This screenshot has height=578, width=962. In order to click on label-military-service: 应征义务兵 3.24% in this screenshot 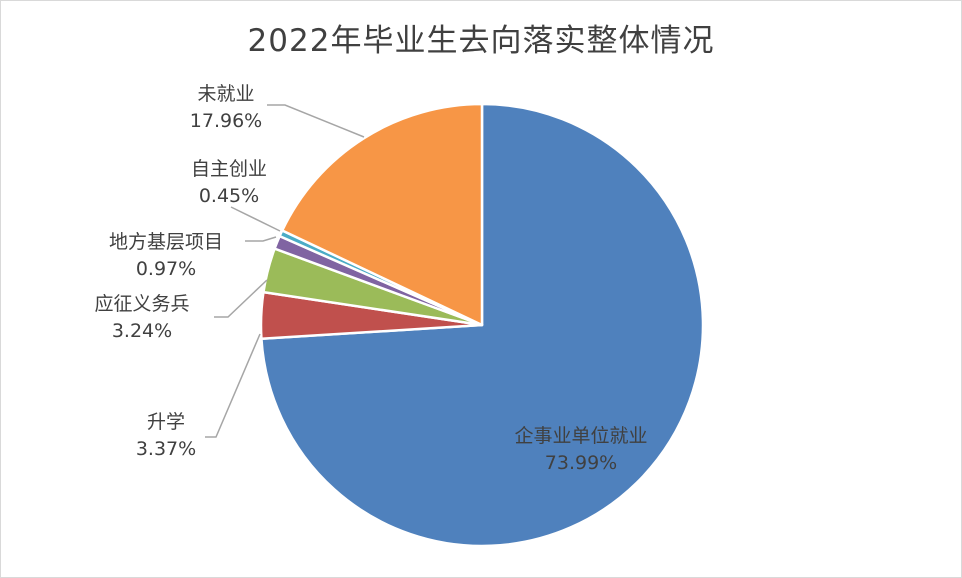, I will do `click(142, 318)`.